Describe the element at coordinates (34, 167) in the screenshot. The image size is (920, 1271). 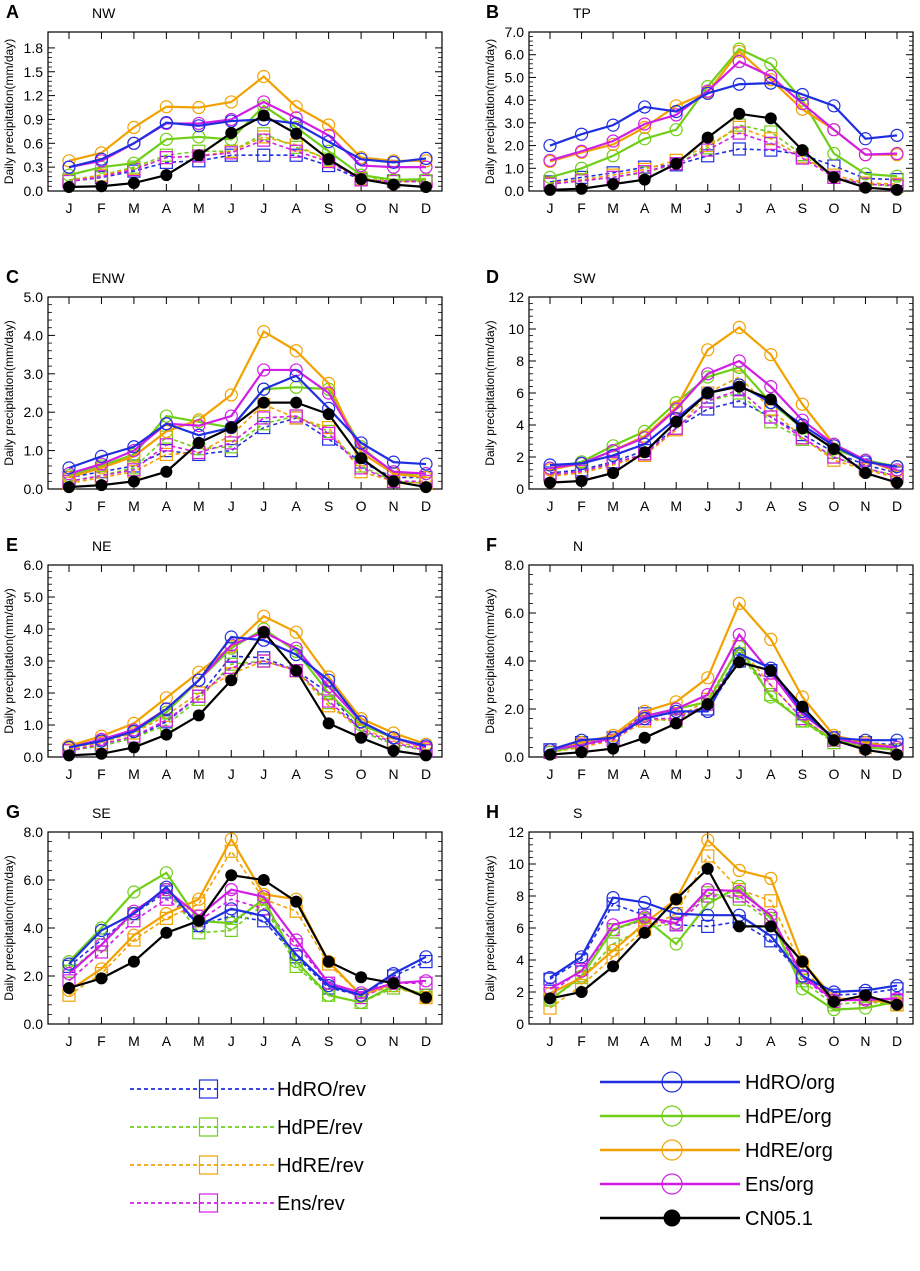
I see `y-tick-label: 0.3` at that location.